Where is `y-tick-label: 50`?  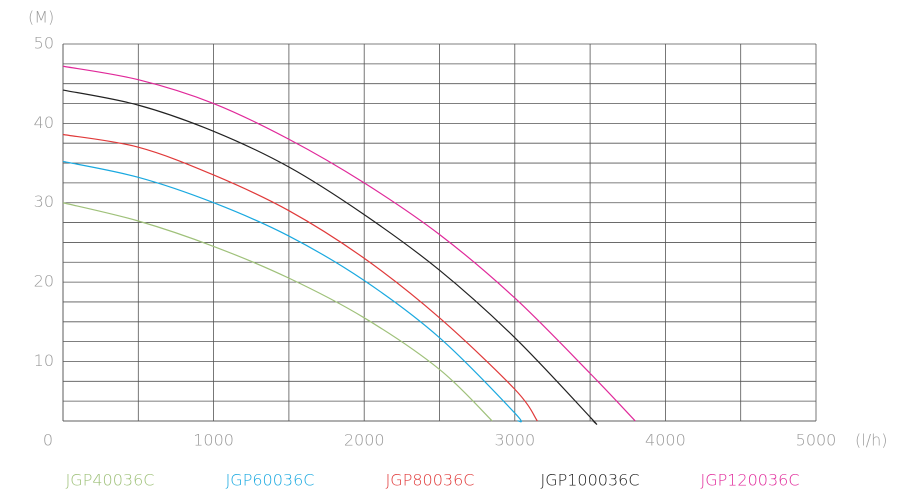 y-tick-label: 50 is located at coordinates (44, 43).